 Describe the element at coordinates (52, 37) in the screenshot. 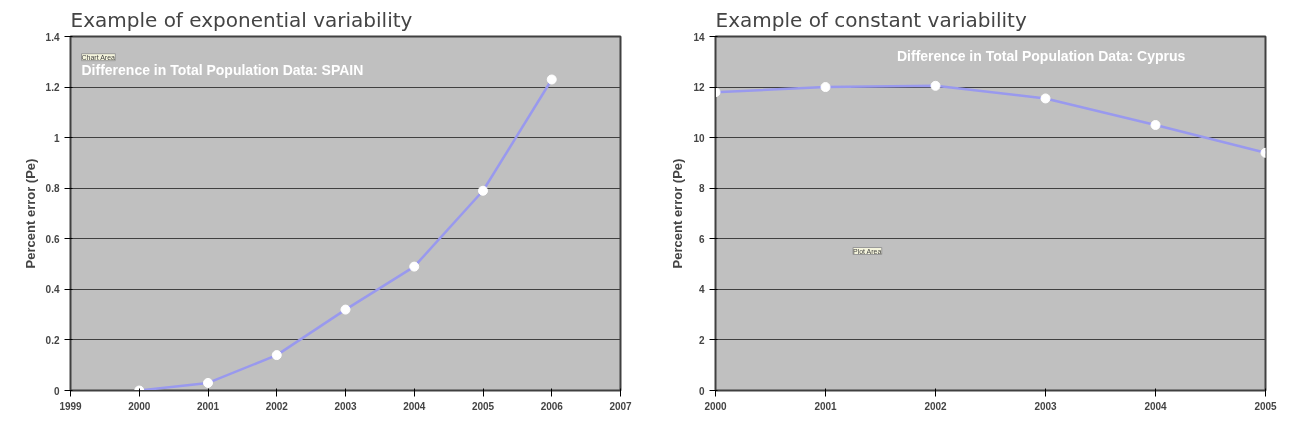

I see `y-tick-label: 1.4` at that location.